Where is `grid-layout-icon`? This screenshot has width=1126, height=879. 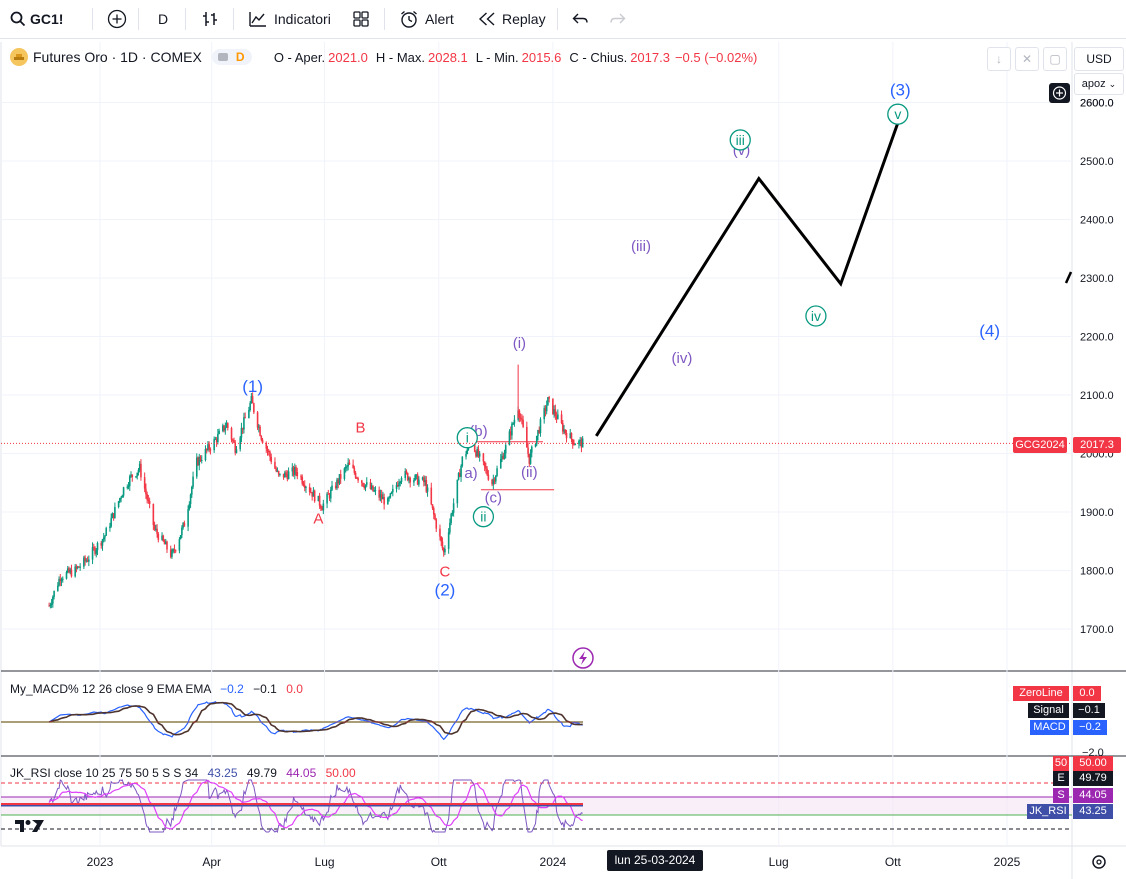 grid-layout-icon is located at coordinates (361, 19).